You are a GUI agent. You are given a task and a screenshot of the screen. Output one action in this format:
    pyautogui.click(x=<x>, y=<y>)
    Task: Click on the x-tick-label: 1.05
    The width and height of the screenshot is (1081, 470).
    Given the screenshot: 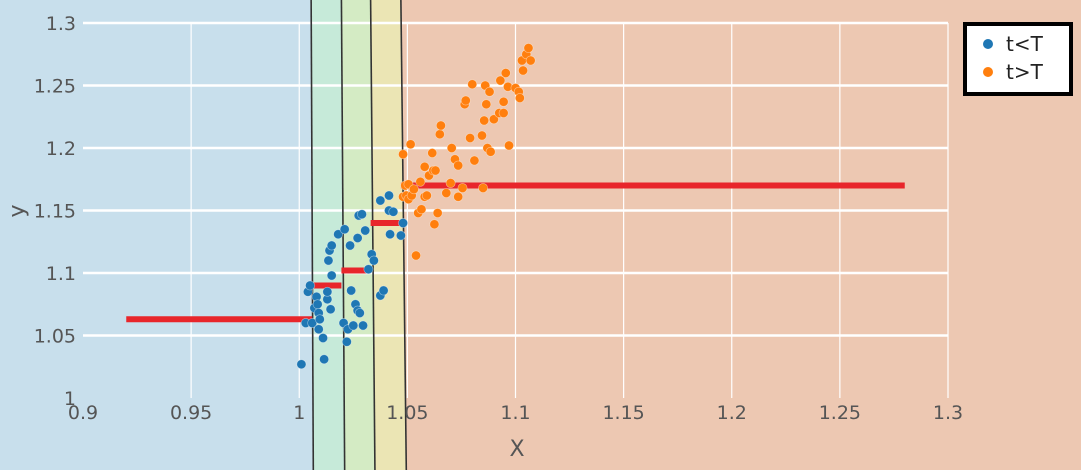 What is the action you would take?
    pyautogui.click(x=407, y=413)
    